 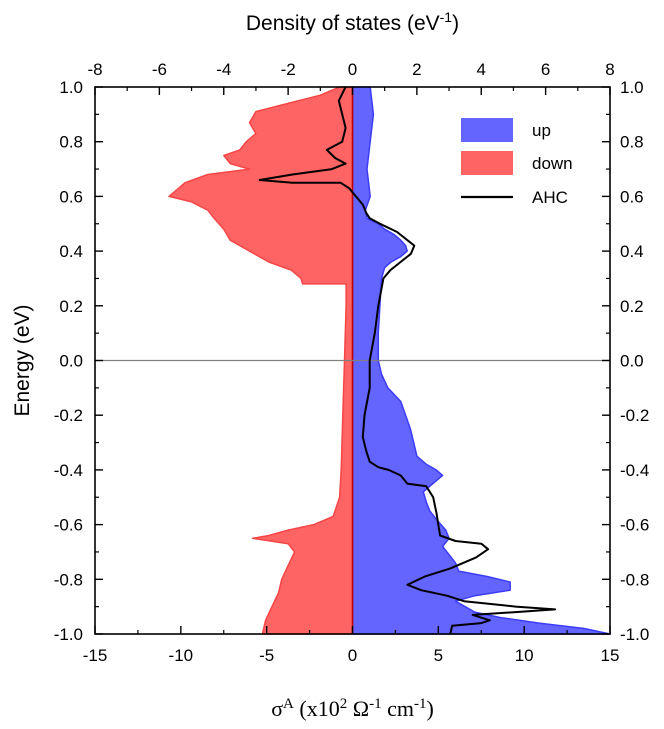 What do you see at coordinates (632, 361) in the screenshot?
I see `right-tick-label: 0.0` at bounding box center [632, 361].